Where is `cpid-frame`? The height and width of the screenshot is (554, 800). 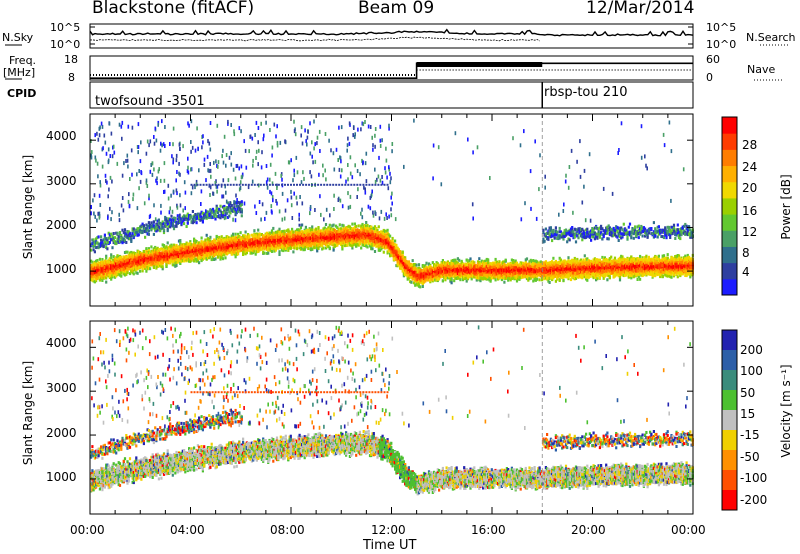
cpid-frame is located at coordinates (391, 95).